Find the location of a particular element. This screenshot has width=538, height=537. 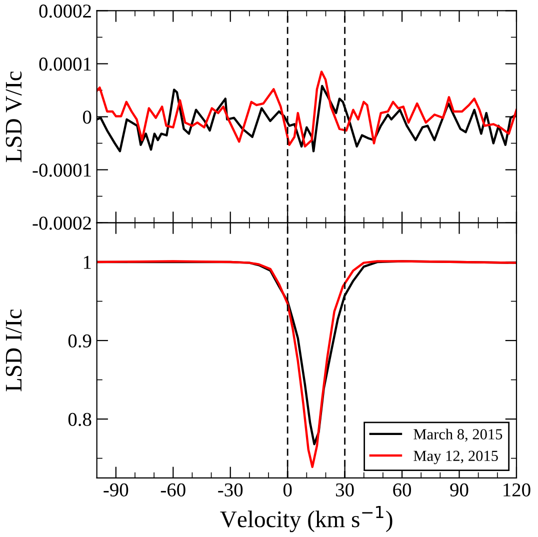

x-tick-label: 90 is located at coordinates (459, 489).